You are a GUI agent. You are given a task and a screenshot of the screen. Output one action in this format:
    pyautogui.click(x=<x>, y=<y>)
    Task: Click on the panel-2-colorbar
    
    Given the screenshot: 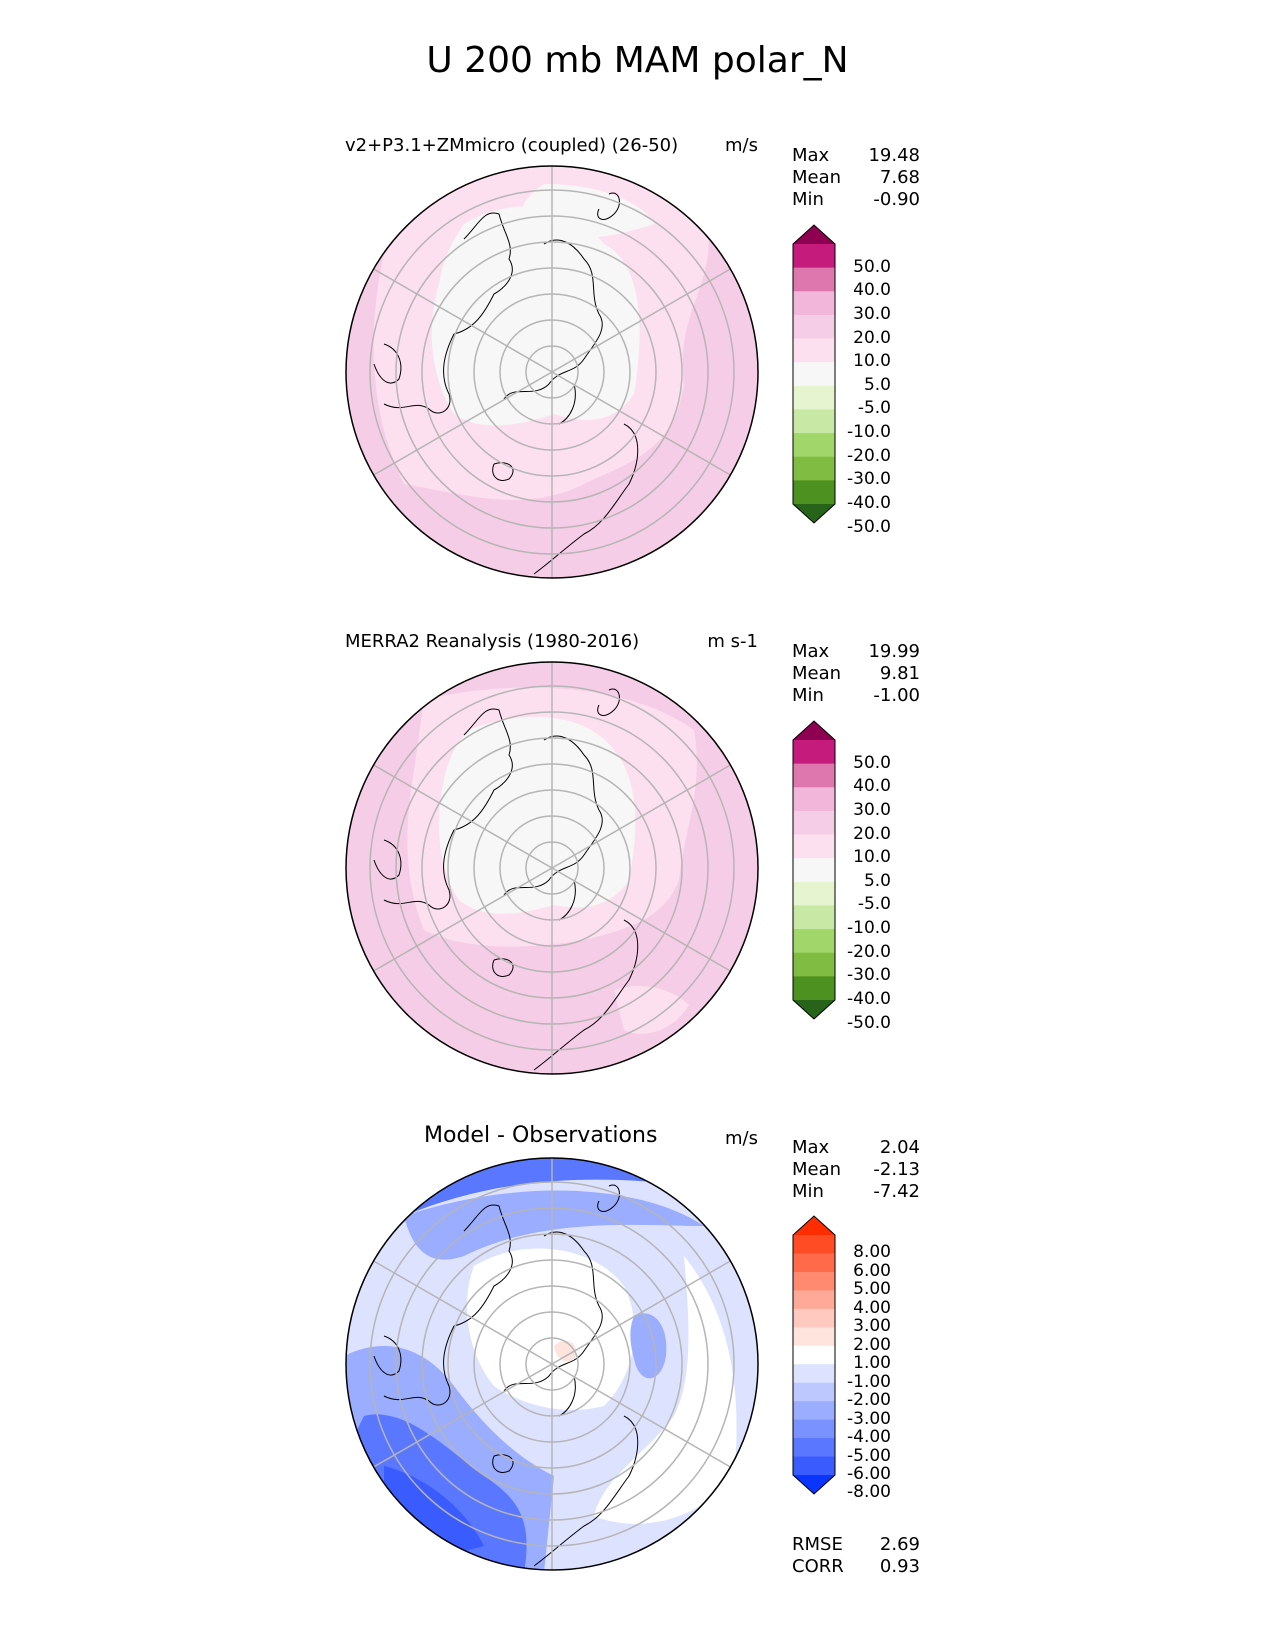 What is the action you would take?
    pyautogui.click(x=814, y=872)
    